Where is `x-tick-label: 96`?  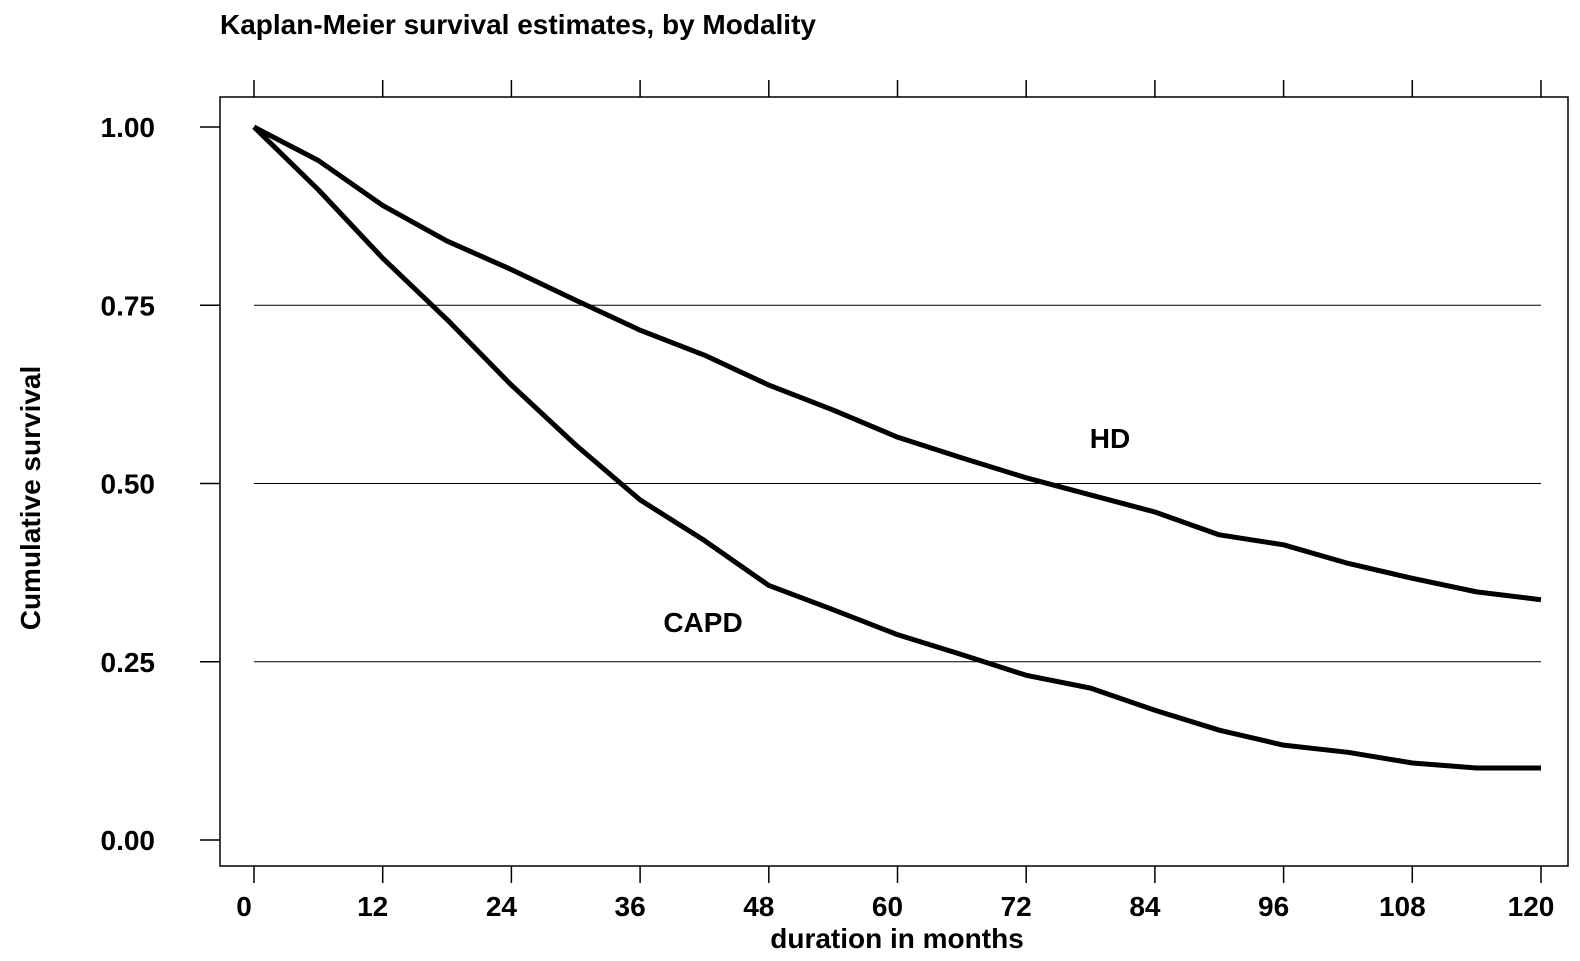
x-tick-label: 96 is located at coordinates (1273, 906).